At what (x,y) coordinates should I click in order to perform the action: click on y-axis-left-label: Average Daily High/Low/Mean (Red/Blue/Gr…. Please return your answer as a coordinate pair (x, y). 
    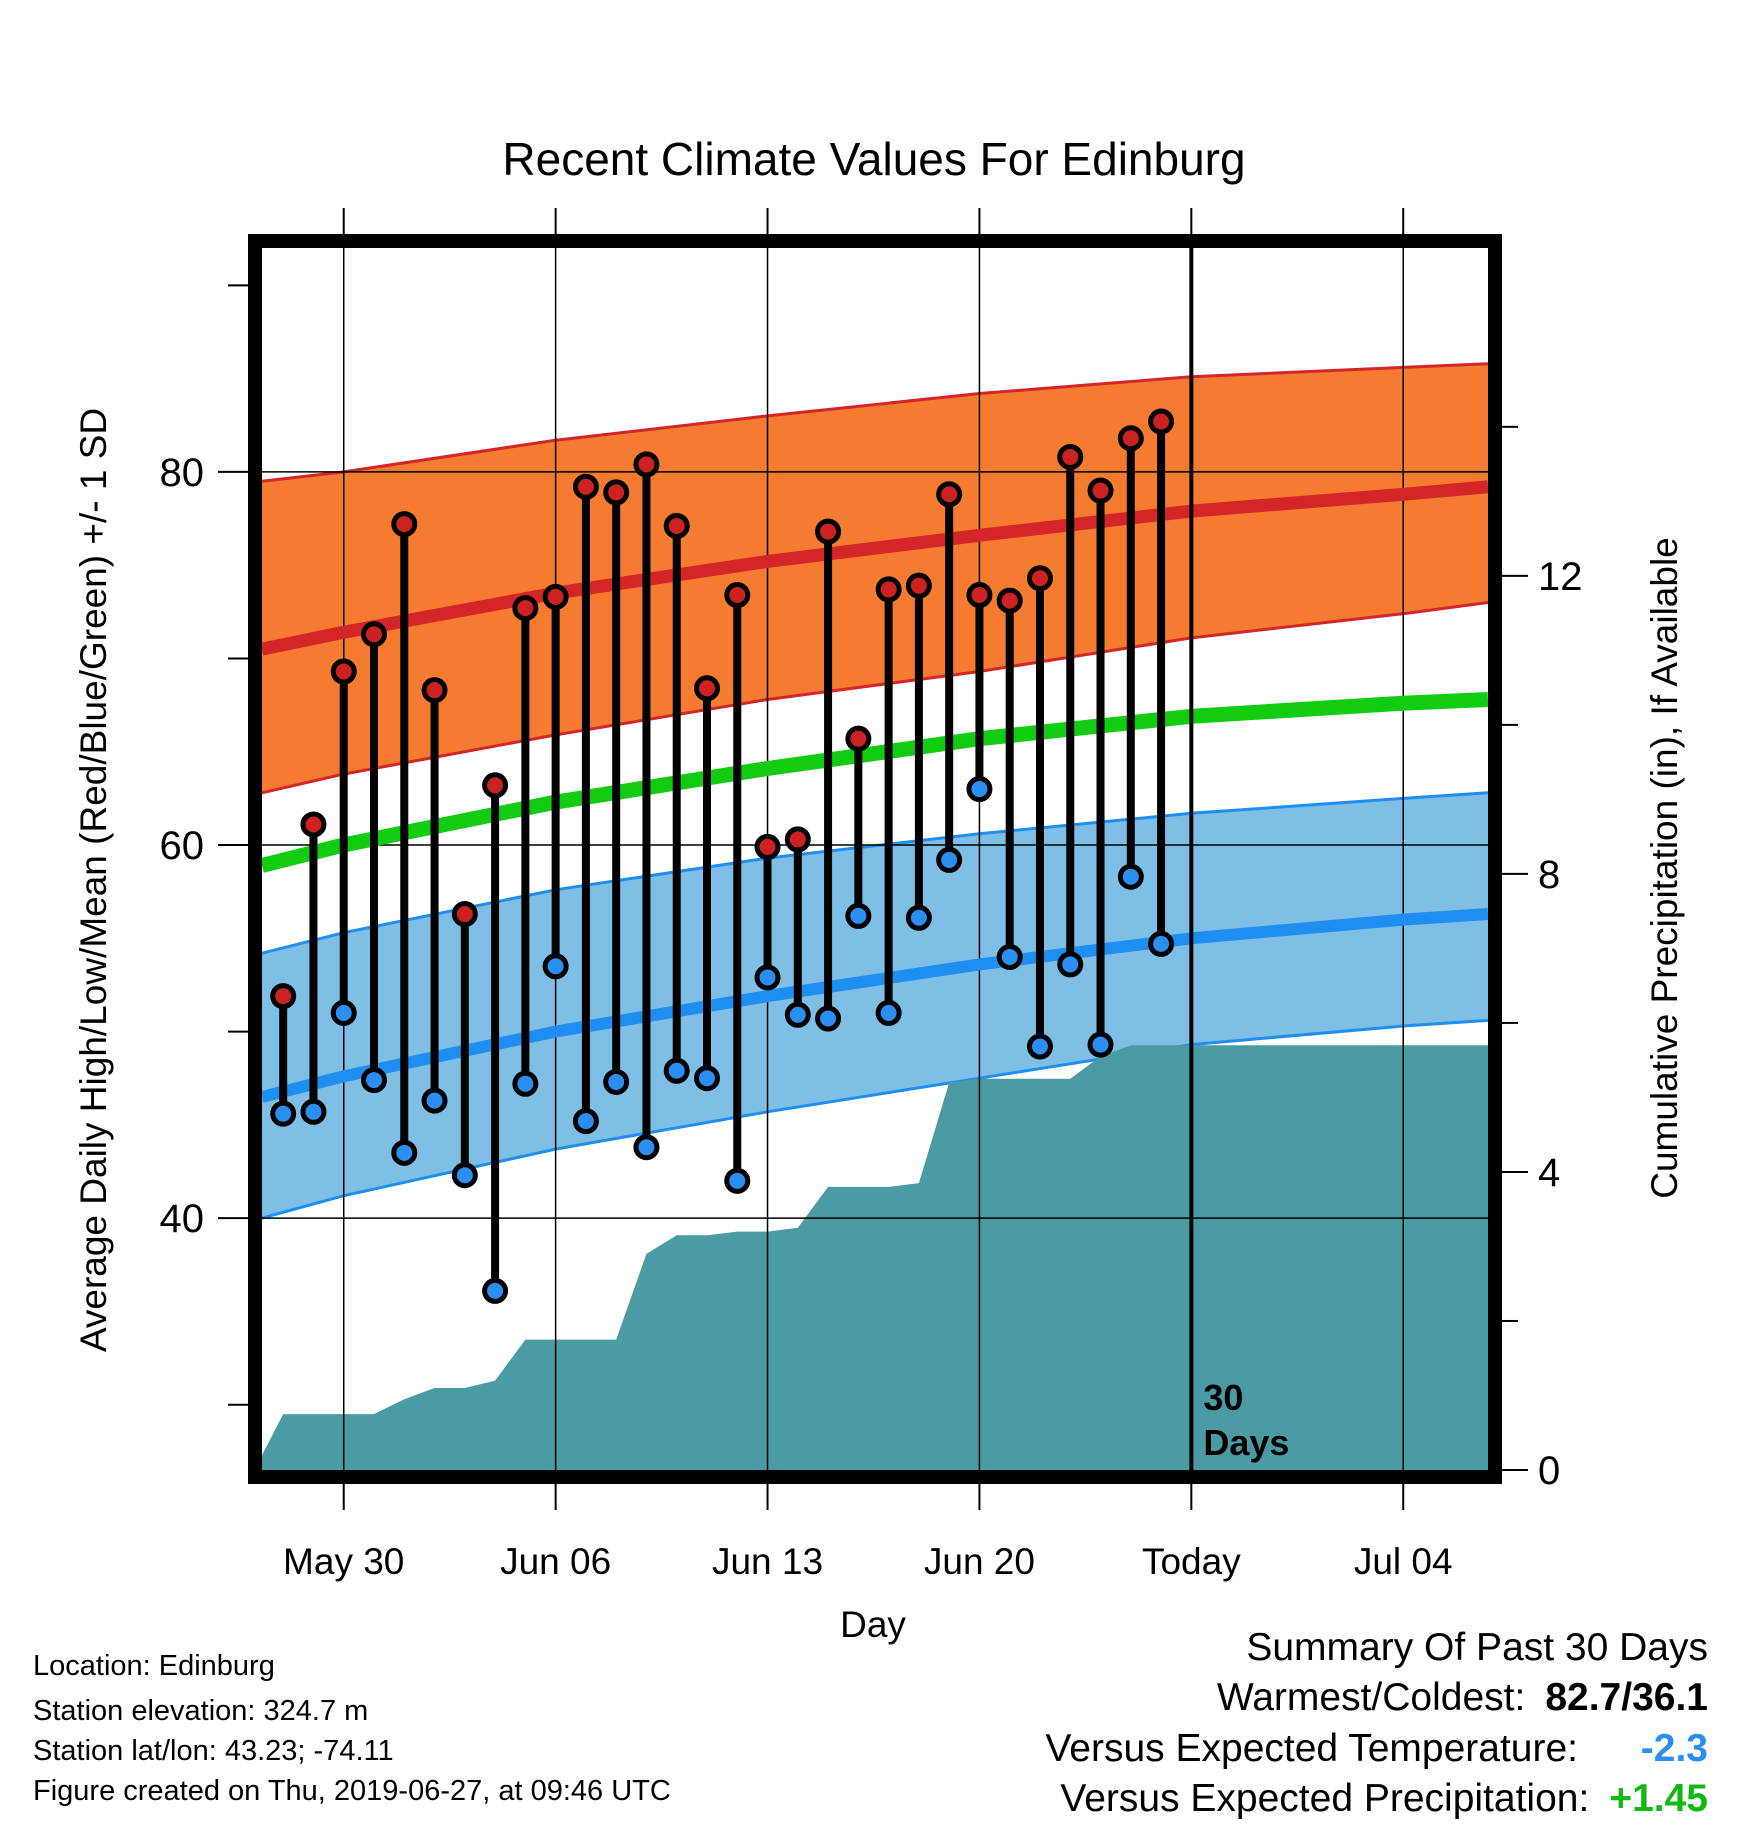
    Looking at the image, I should click on (93, 880).